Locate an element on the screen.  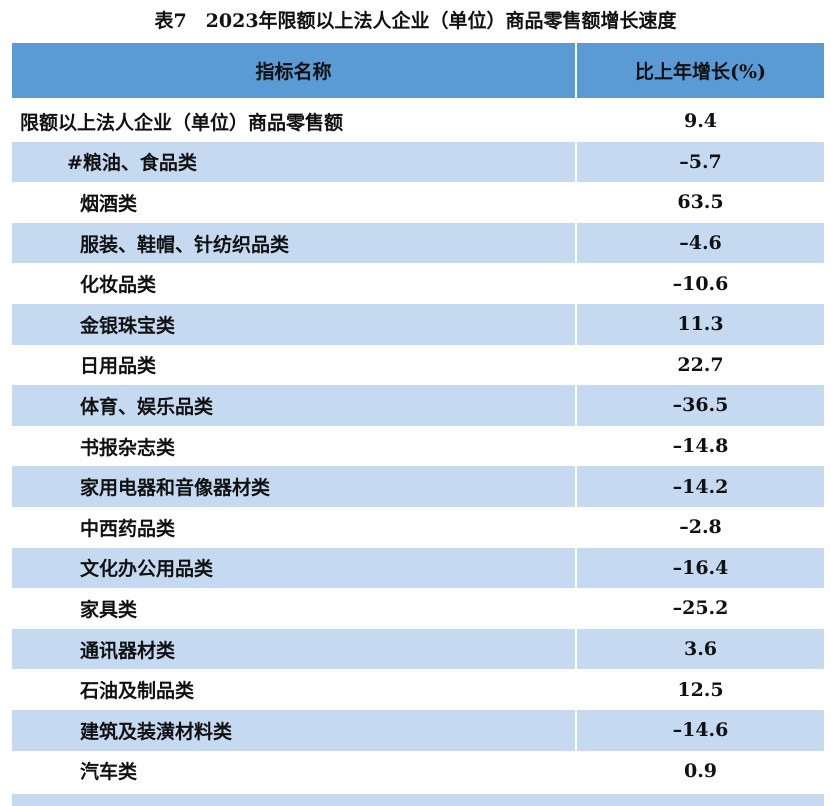
row-value: 63.5 is located at coordinates (700, 202).